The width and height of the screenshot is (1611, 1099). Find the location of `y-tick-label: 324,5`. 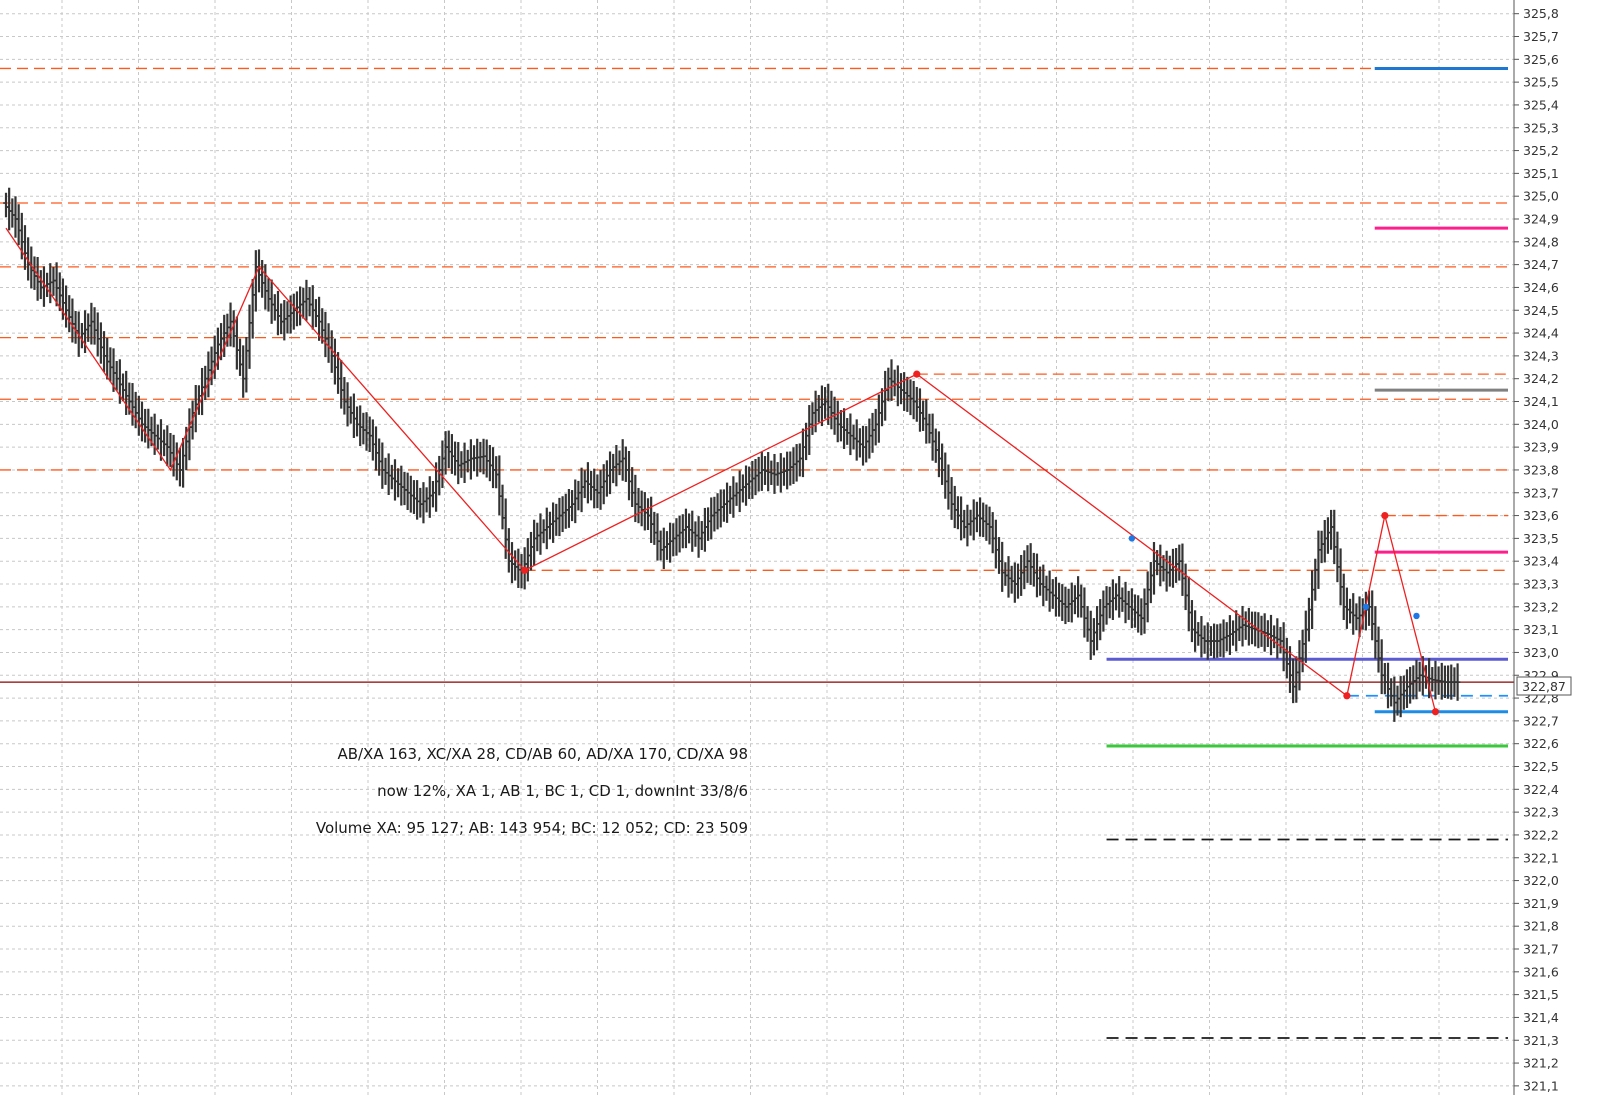

y-tick-label: 324,5 is located at coordinates (1541, 310).